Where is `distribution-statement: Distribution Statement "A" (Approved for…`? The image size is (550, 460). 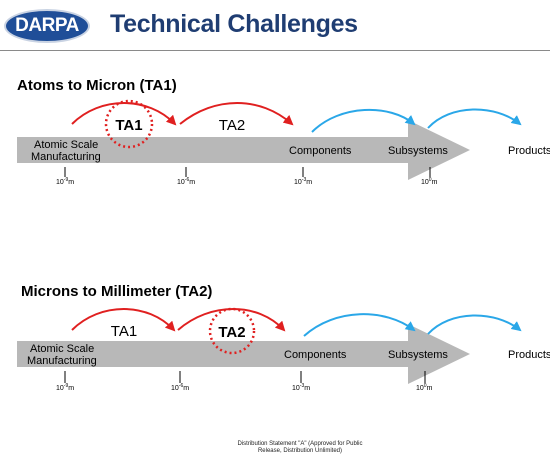
distribution-statement: Distribution Statement "A" (Approved for… is located at coordinates (300, 448).